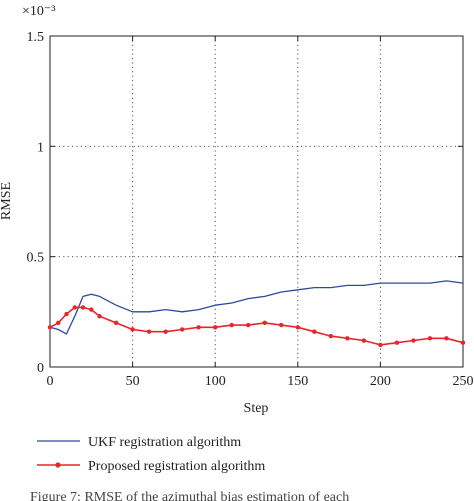 The image size is (474, 501). What do you see at coordinates (380, 381) in the screenshot?
I see `x-tick-label: 200` at bounding box center [380, 381].